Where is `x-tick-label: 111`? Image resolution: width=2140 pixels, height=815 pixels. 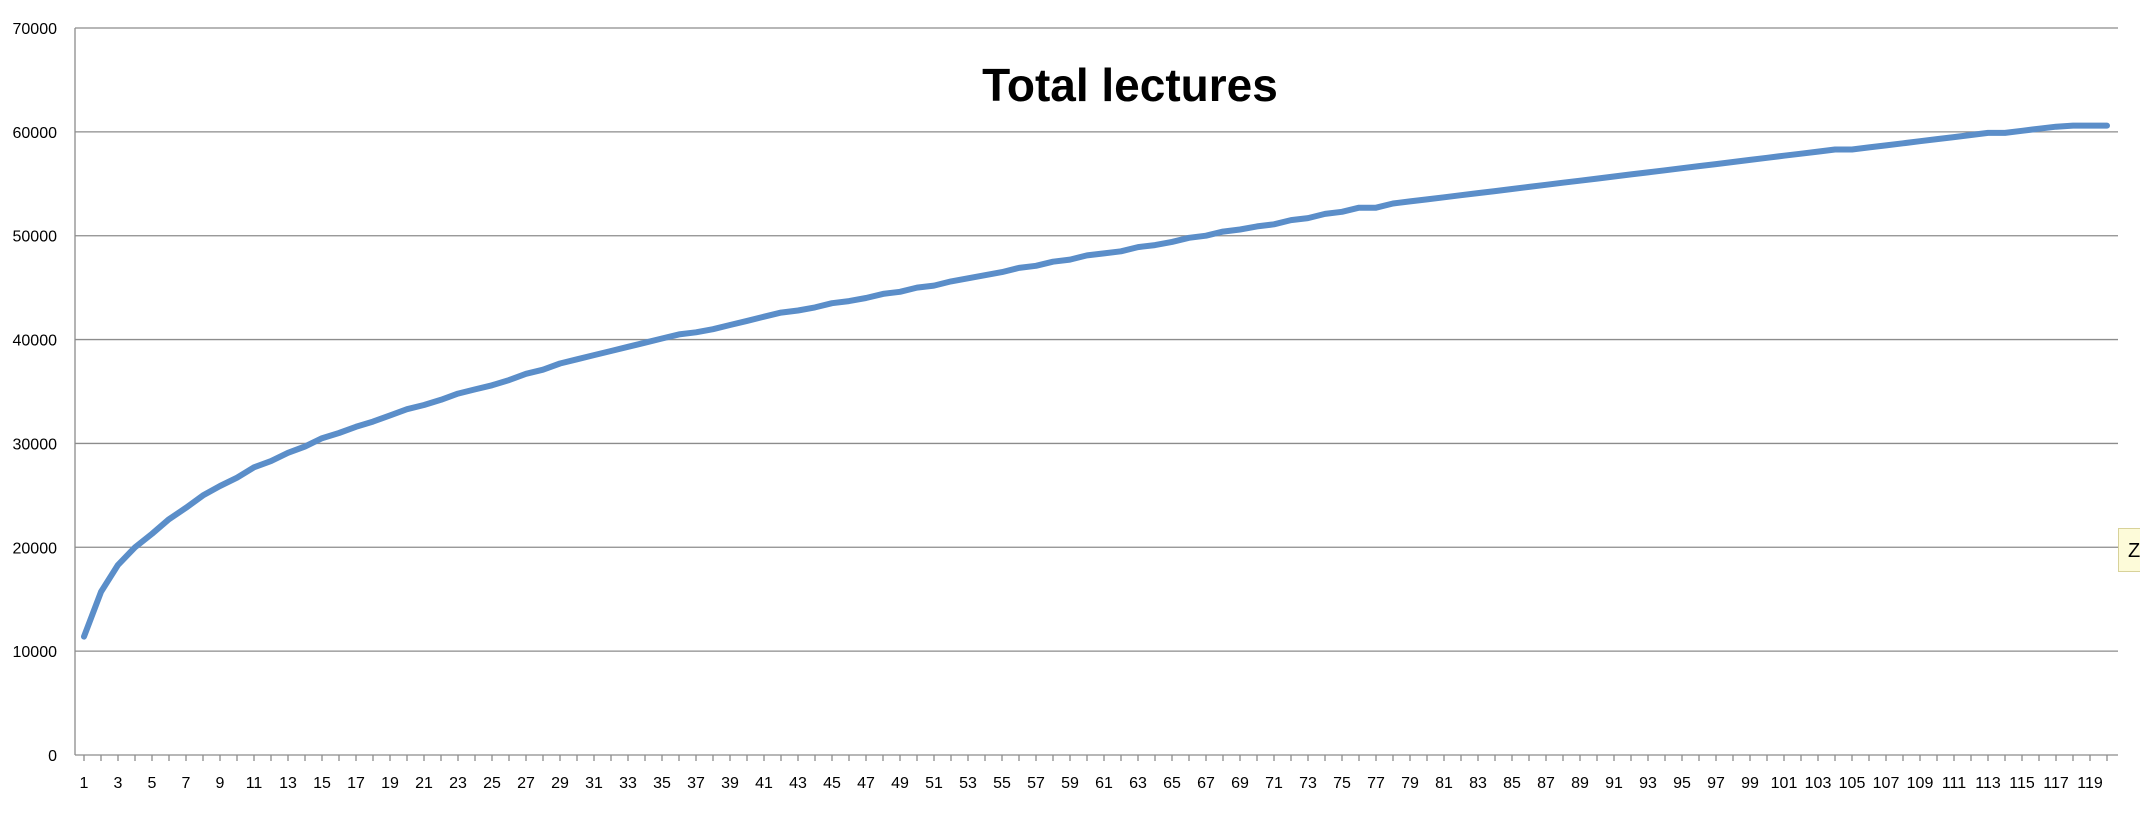
x-tick-label: 111 is located at coordinates (1954, 783).